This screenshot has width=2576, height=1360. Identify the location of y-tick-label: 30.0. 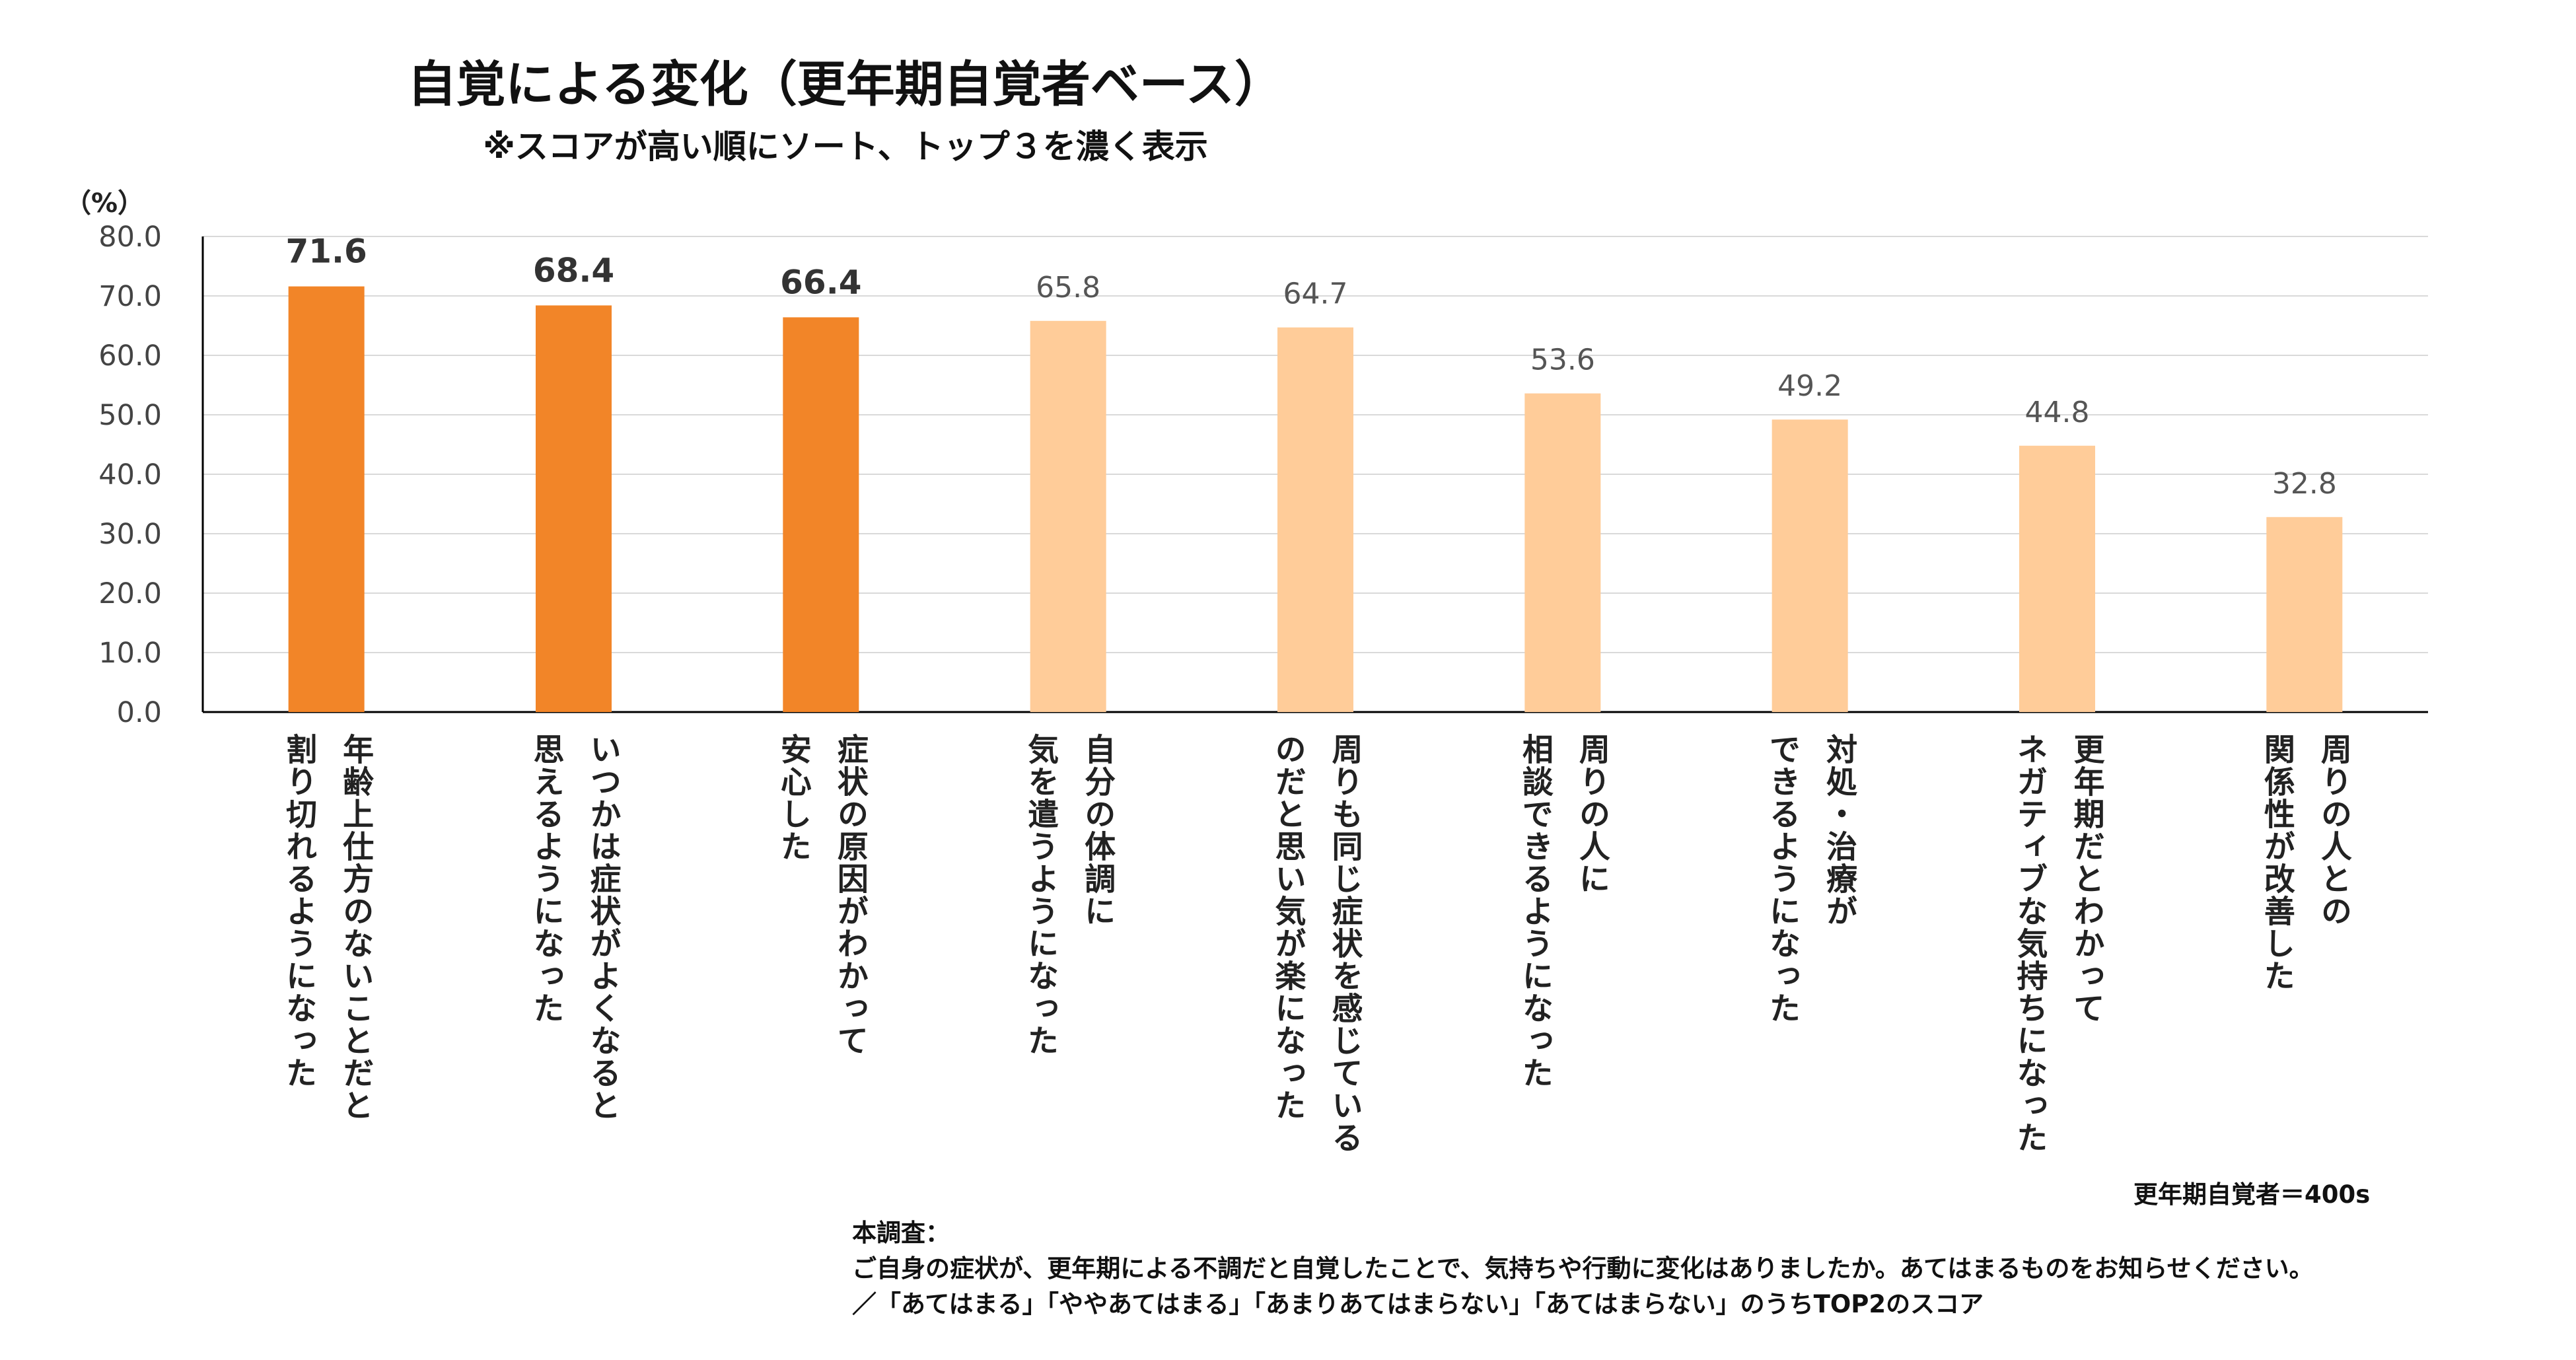
(130, 534).